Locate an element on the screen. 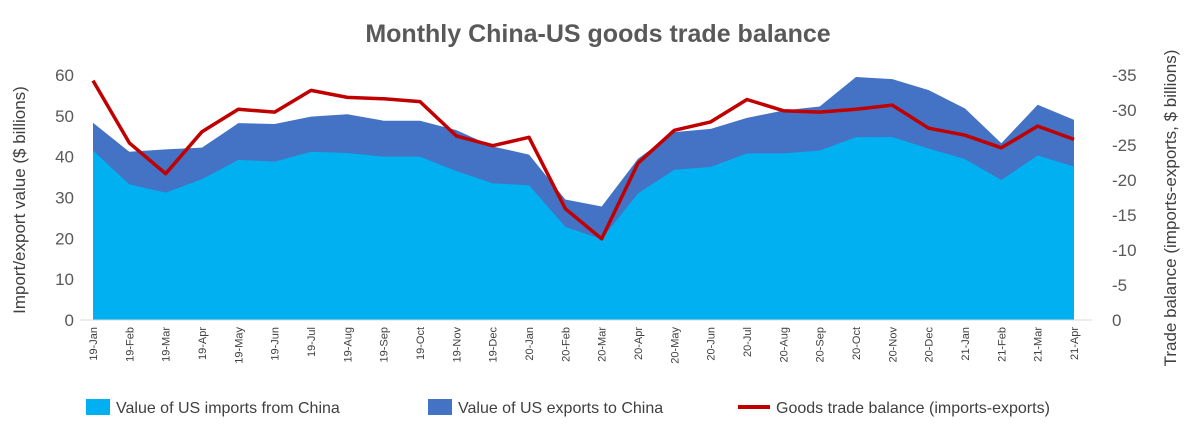 The image size is (1200, 440). y2-tick-label: -10 is located at coordinates (1124, 250).